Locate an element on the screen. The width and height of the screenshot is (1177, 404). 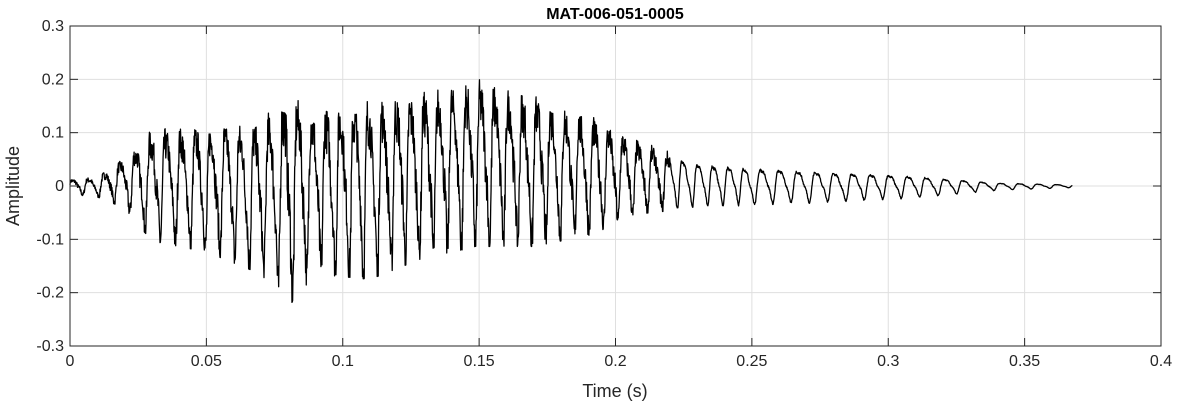
x-tick-label: 0.1 is located at coordinates (343, 361).